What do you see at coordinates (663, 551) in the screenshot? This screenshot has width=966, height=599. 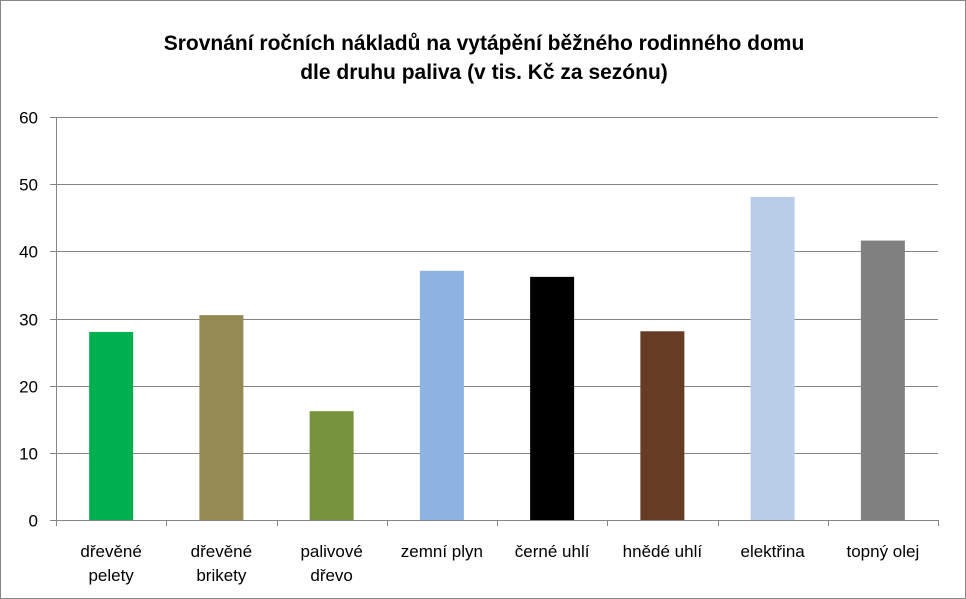 I see `x-tick-label: hnědé uhlí` at bounding box center [663, 551].